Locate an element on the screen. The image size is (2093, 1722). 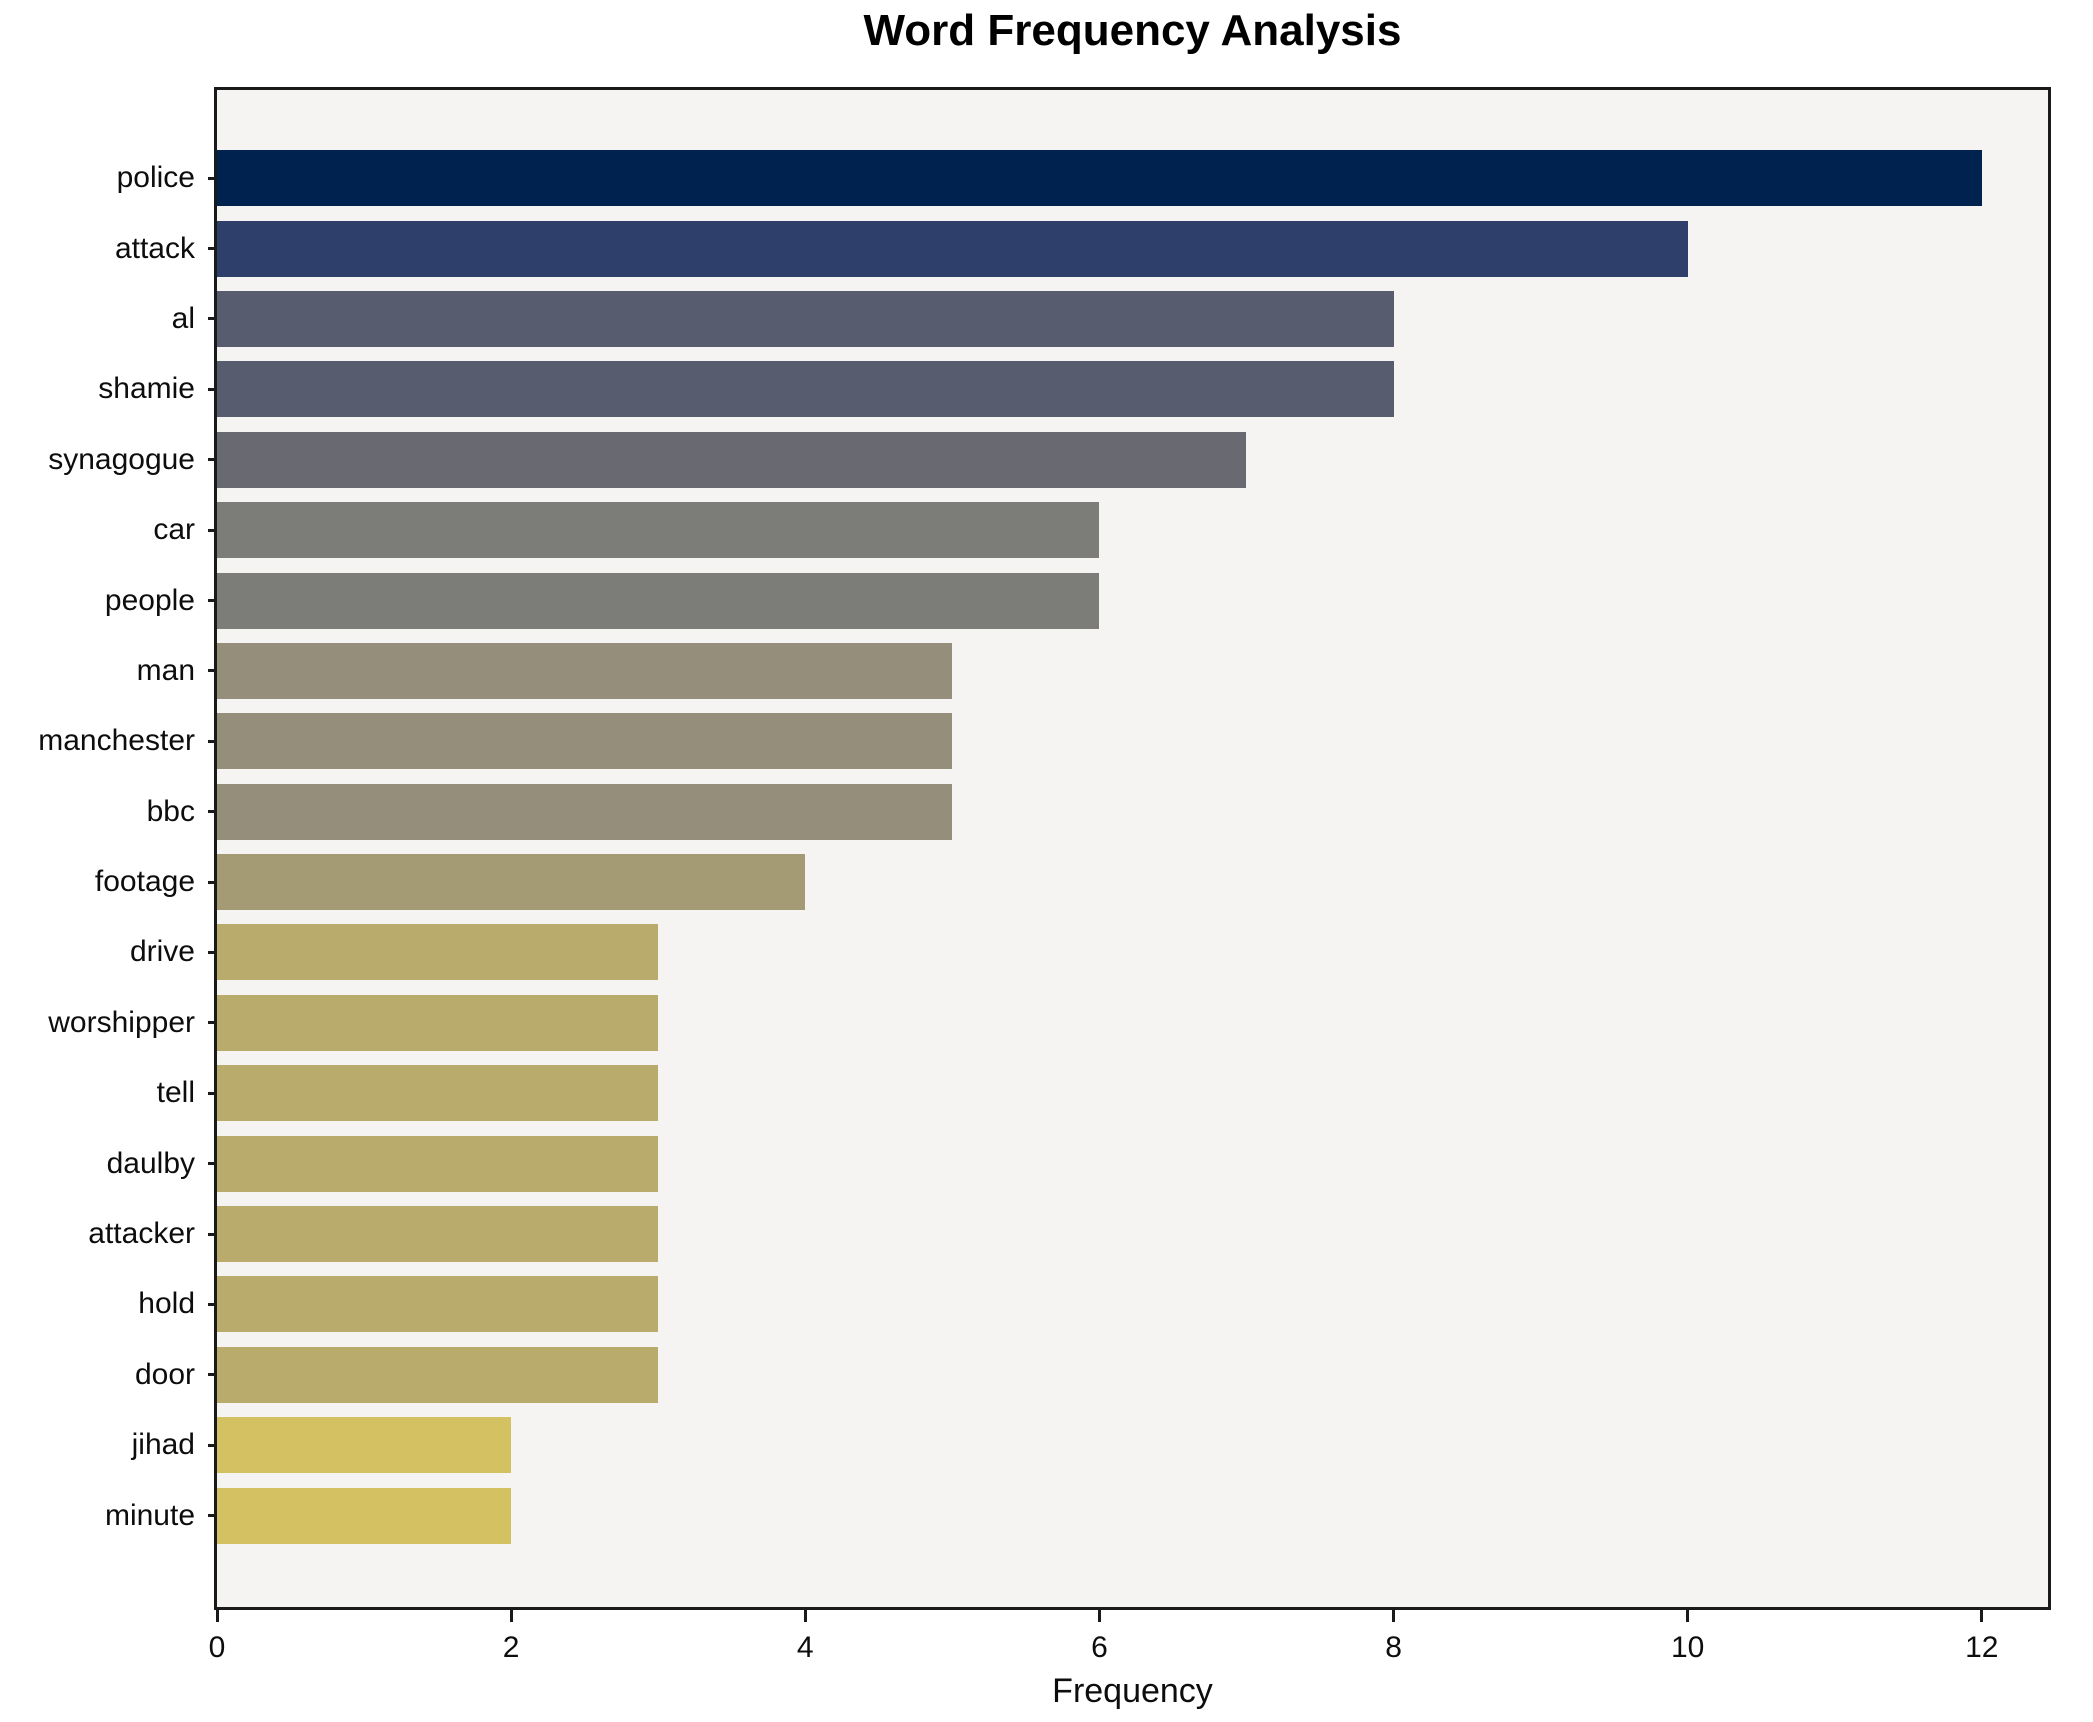
bar-row: jihad is located at coordinates (1090, 1445).